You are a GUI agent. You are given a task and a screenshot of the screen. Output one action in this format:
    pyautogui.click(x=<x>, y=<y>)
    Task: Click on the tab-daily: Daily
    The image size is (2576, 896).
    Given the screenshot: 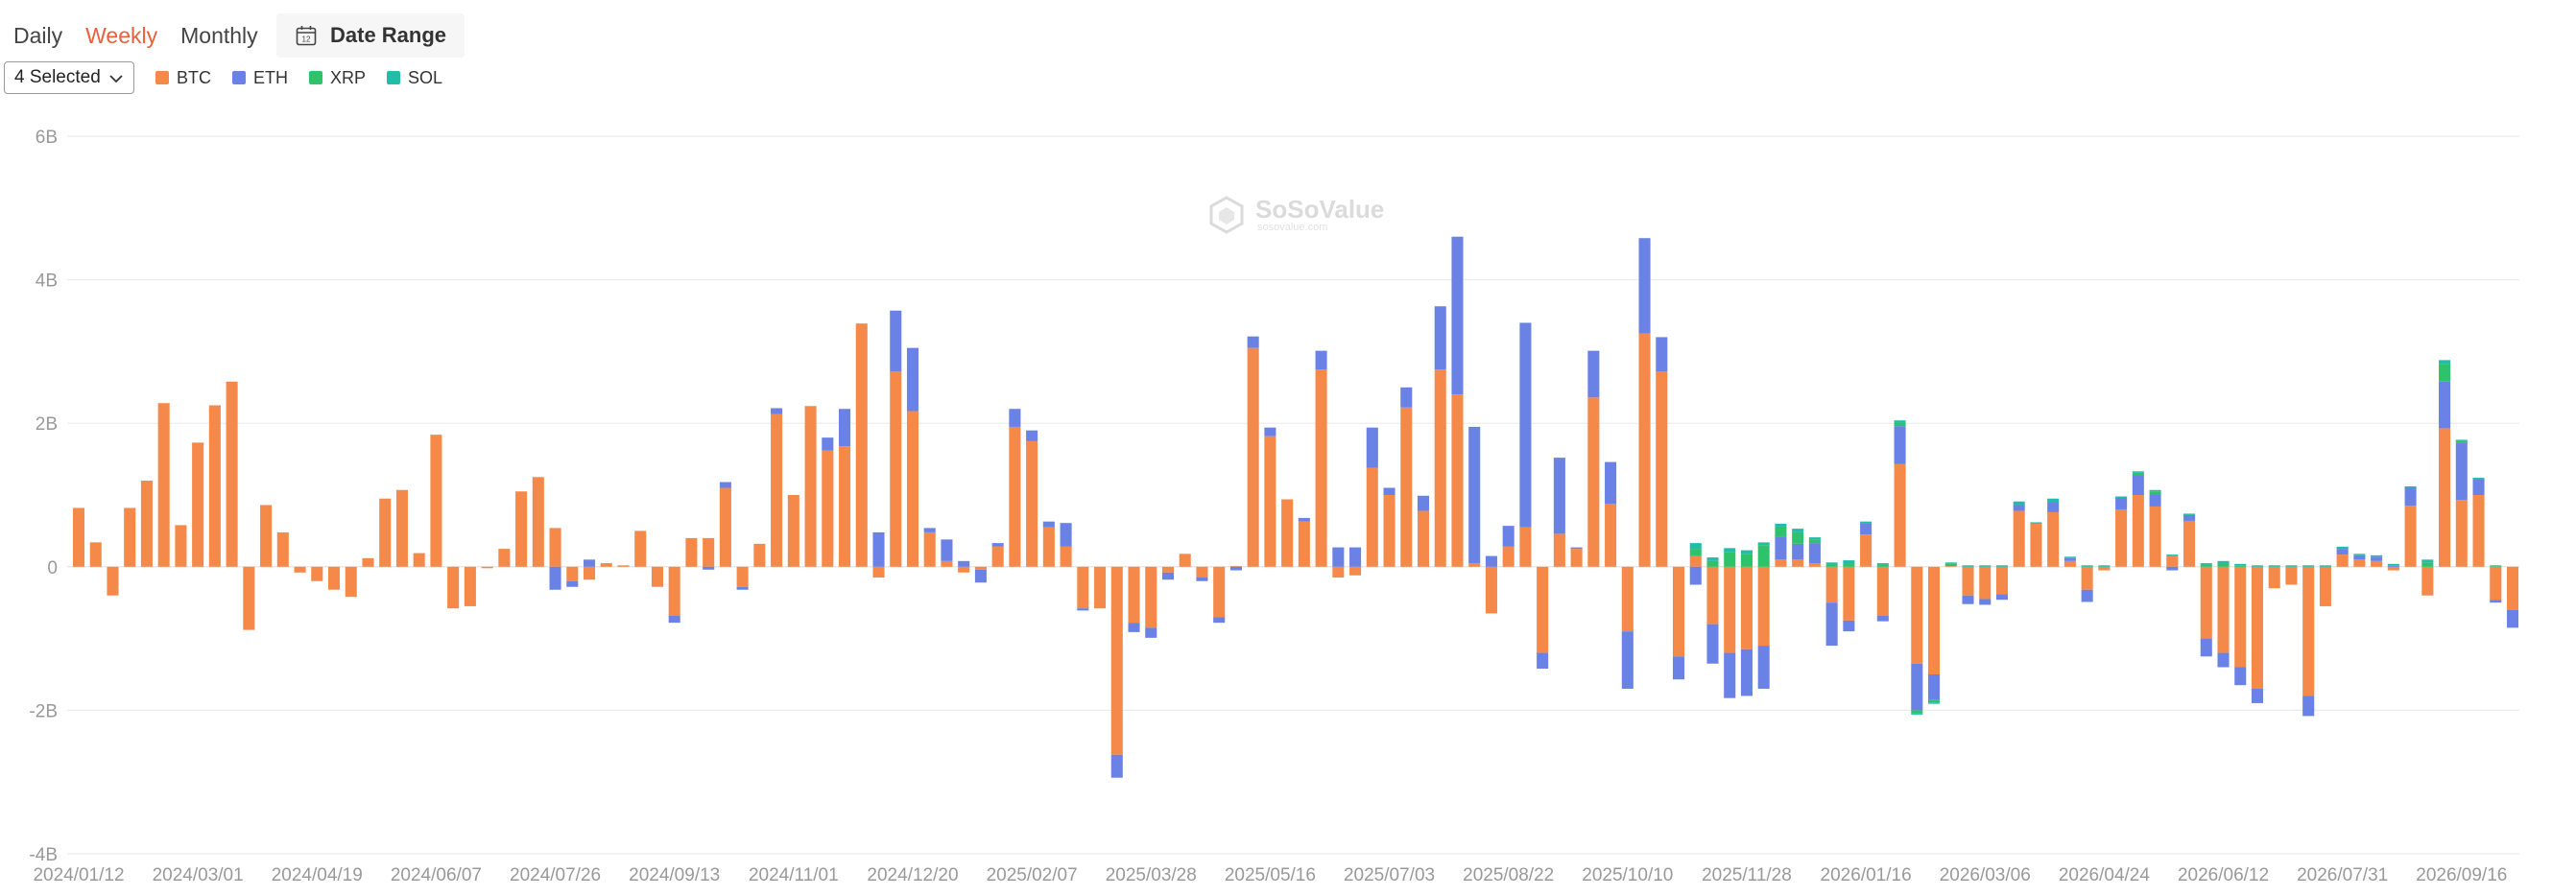 What is the action you would take?
    pyautogui.click(x=38, y=35)
    